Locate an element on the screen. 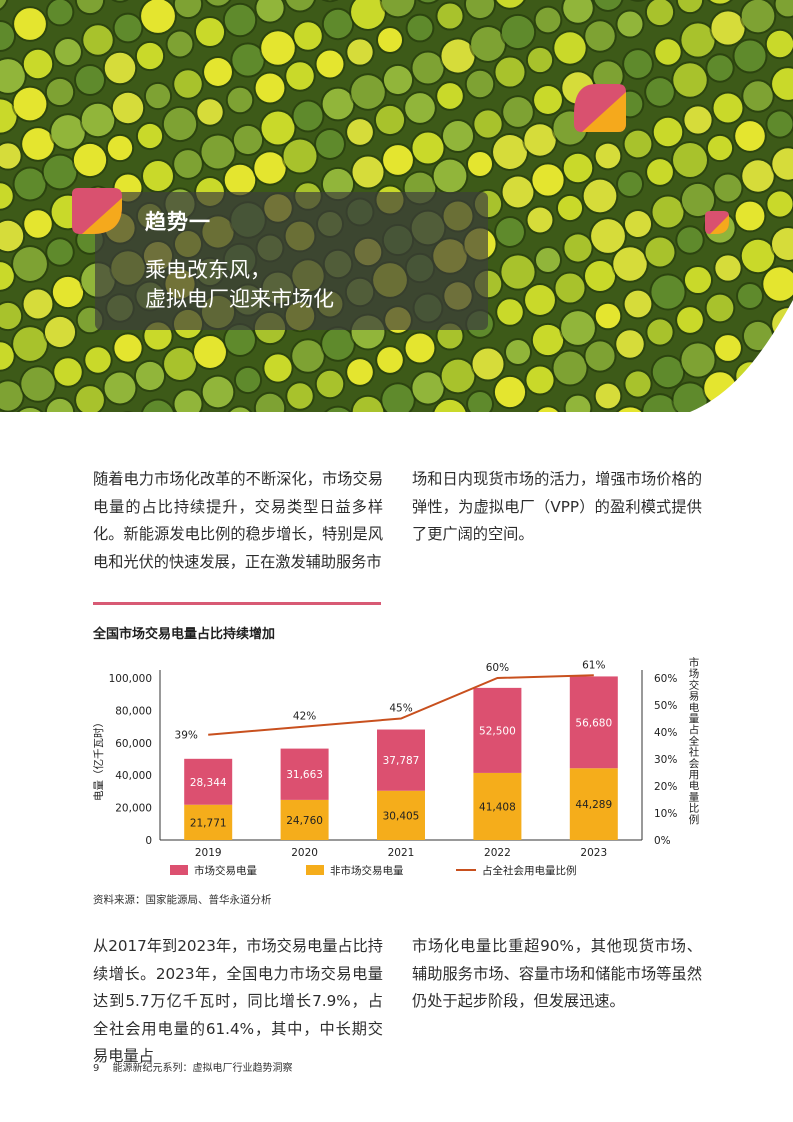  share-line-label: 39% is located at coordinates (186, 736).